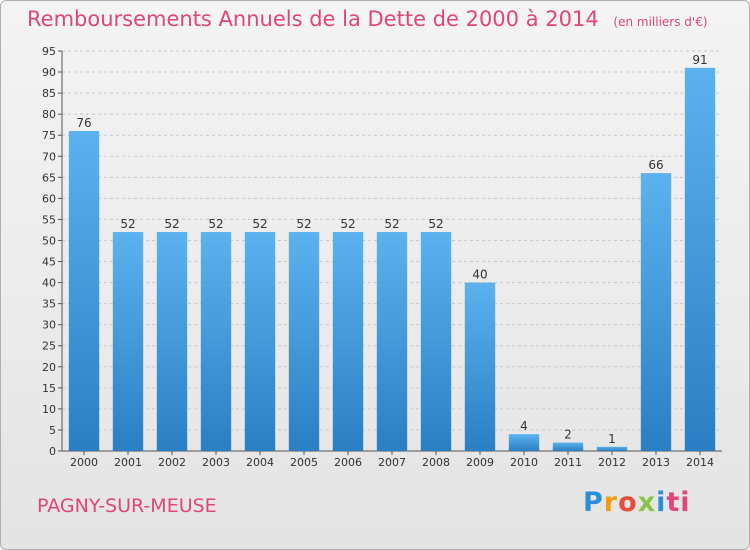  Describe the element at coordinates (216, 462) in the screenshot. I see `x-tick-label: 2003` at that location.